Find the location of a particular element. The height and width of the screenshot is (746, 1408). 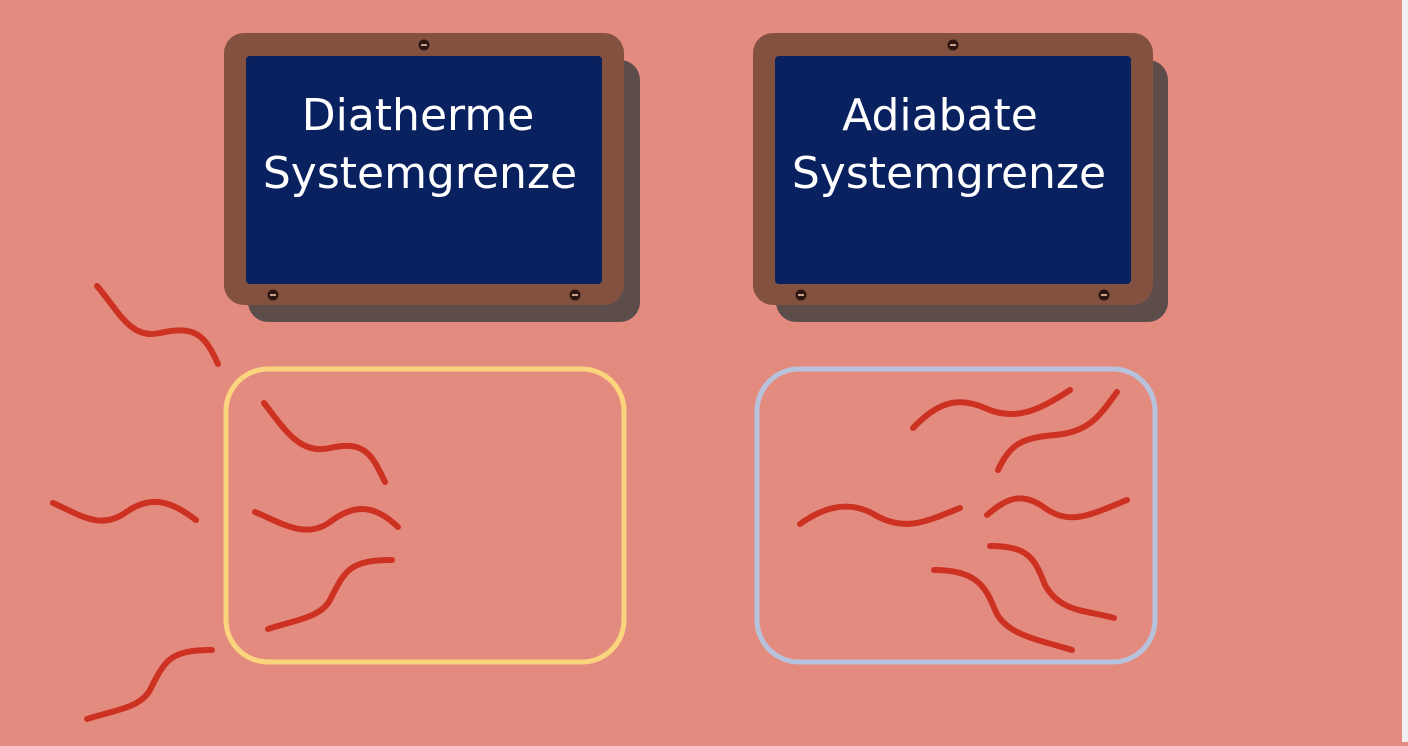

diathermal-heat-waves is located at coordinates (225, 502).